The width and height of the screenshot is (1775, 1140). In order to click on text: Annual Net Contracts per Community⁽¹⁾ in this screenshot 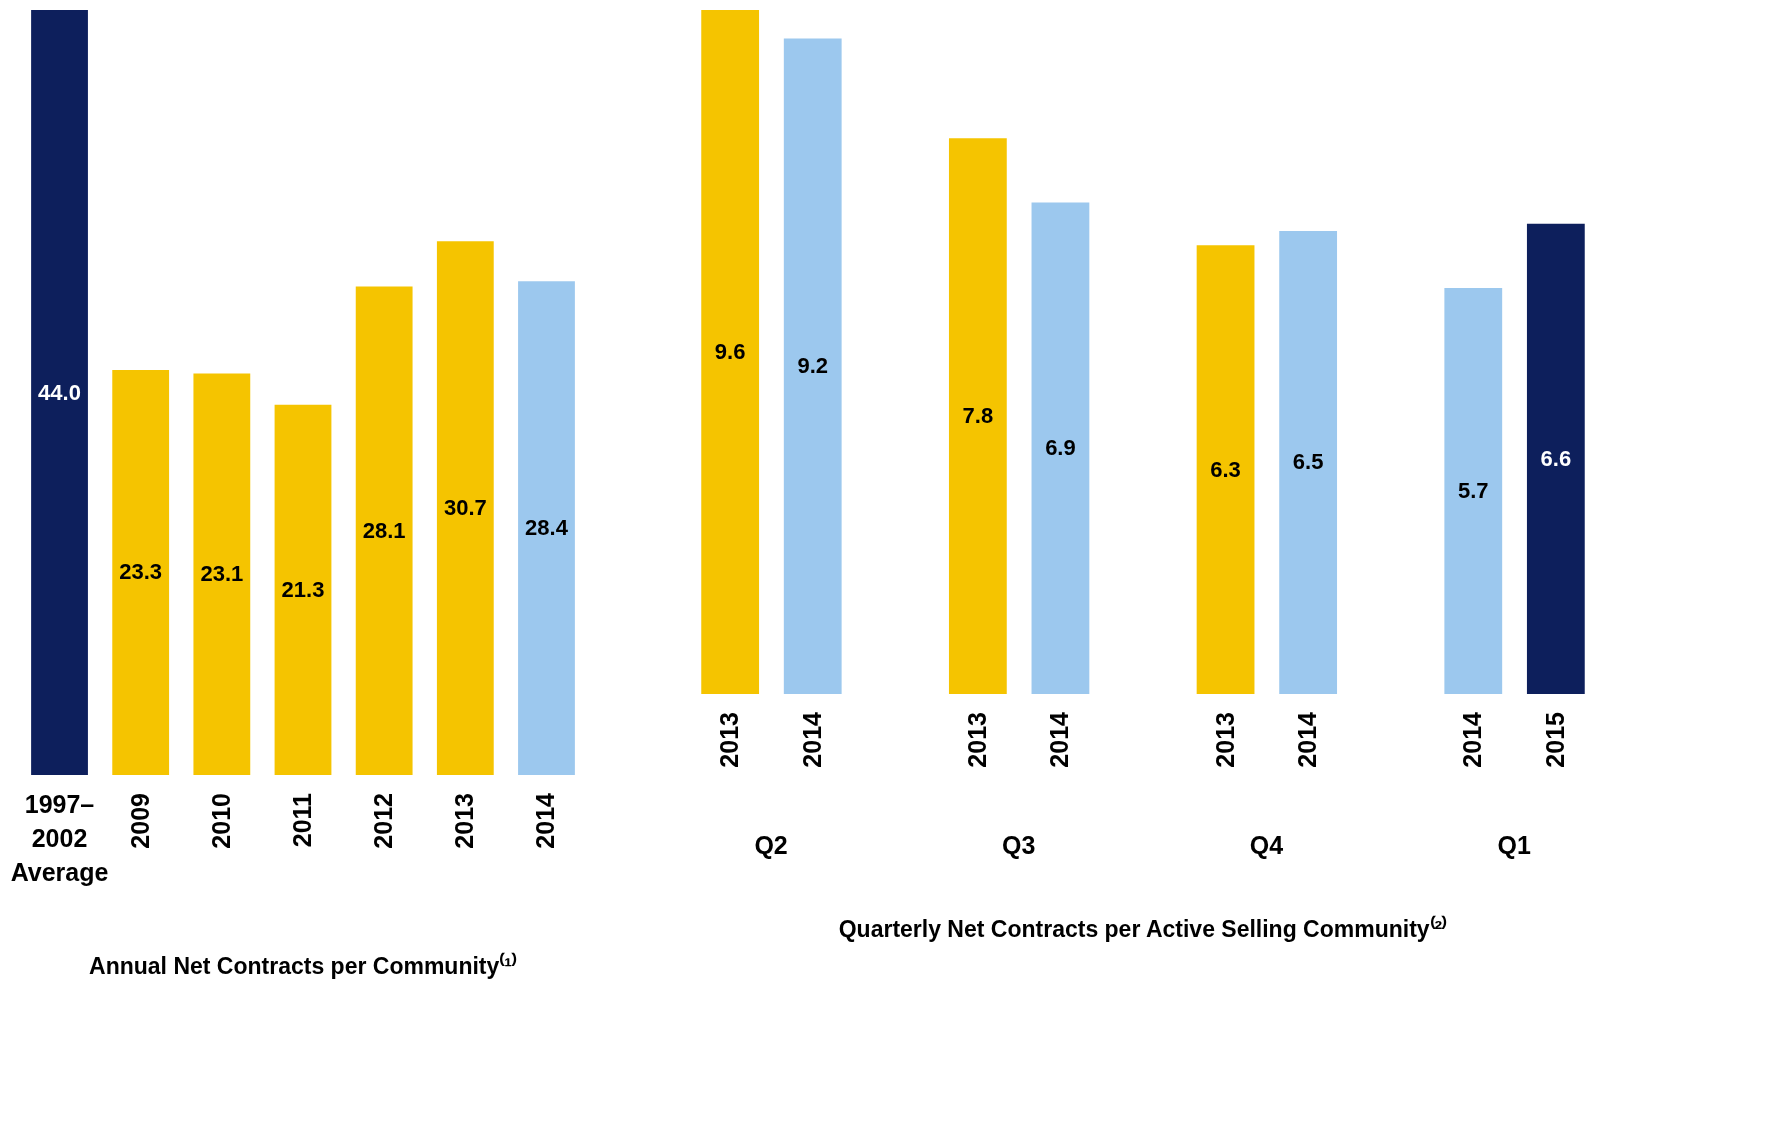, I will do `click(303, 965)`.